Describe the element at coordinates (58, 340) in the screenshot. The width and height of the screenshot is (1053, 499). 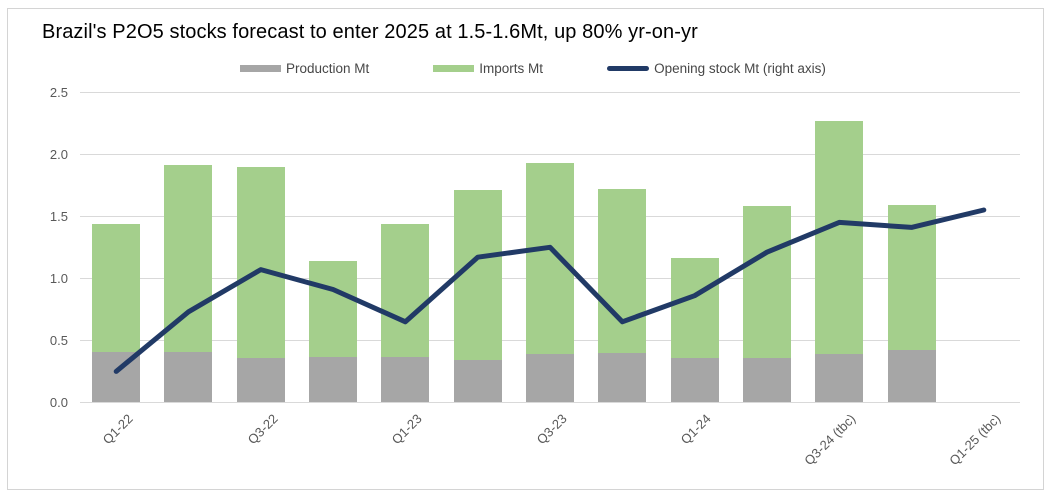
I see `y-axis-tick-0.5: 0.5` at that location.